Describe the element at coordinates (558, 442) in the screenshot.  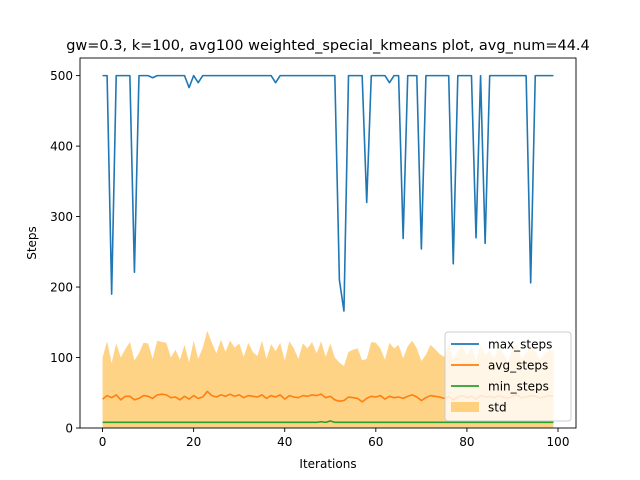
I see `x-tick-label: 100` at that location.